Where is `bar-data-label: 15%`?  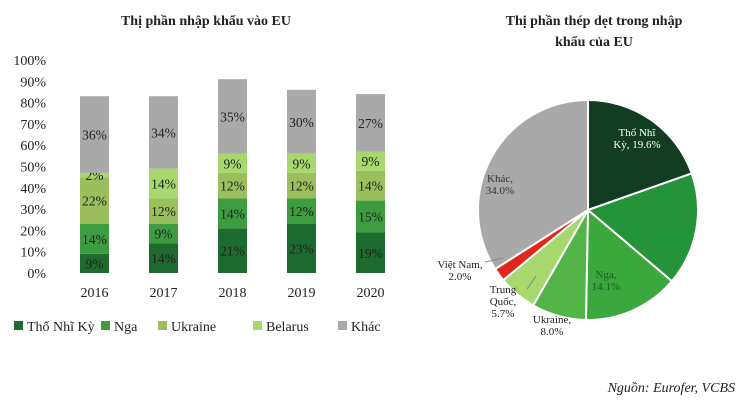
bar-data-label: 15% is located at coordinates (370, 217).